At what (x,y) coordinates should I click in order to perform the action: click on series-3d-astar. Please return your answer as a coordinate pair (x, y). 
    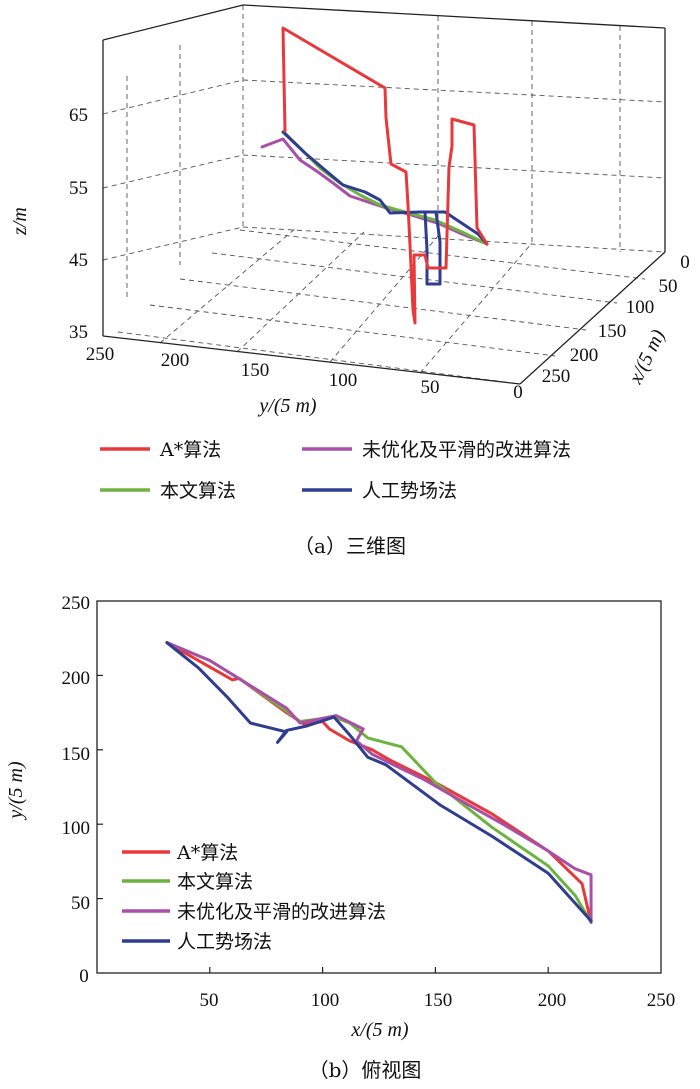
    Looking at the image, I should click on (385, 175).